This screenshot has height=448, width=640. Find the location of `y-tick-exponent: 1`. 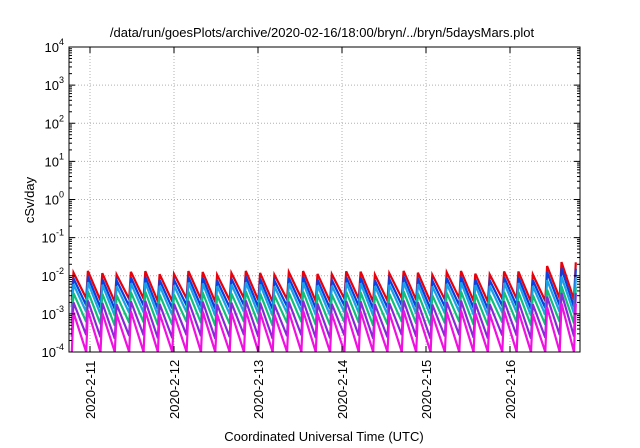

y-tick-exponent: 1 is located at coordinates (61, 156).